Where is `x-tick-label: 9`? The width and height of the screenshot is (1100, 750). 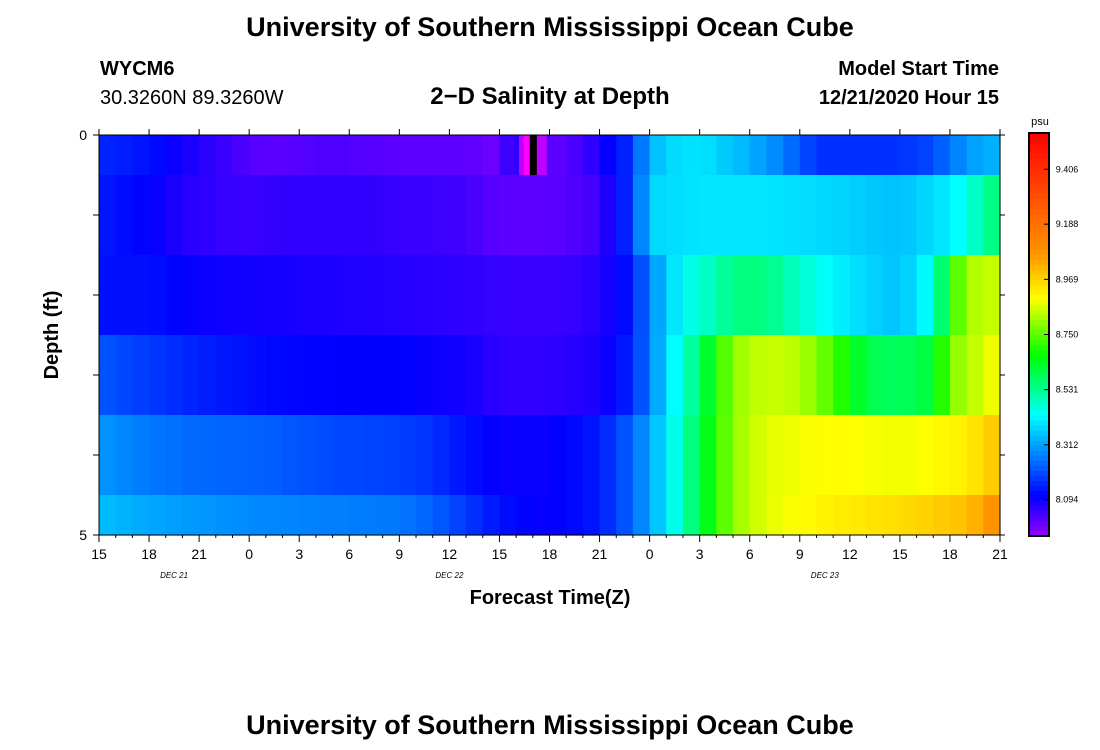
x-tick-label: 9 is located at coordinates (399, 554).